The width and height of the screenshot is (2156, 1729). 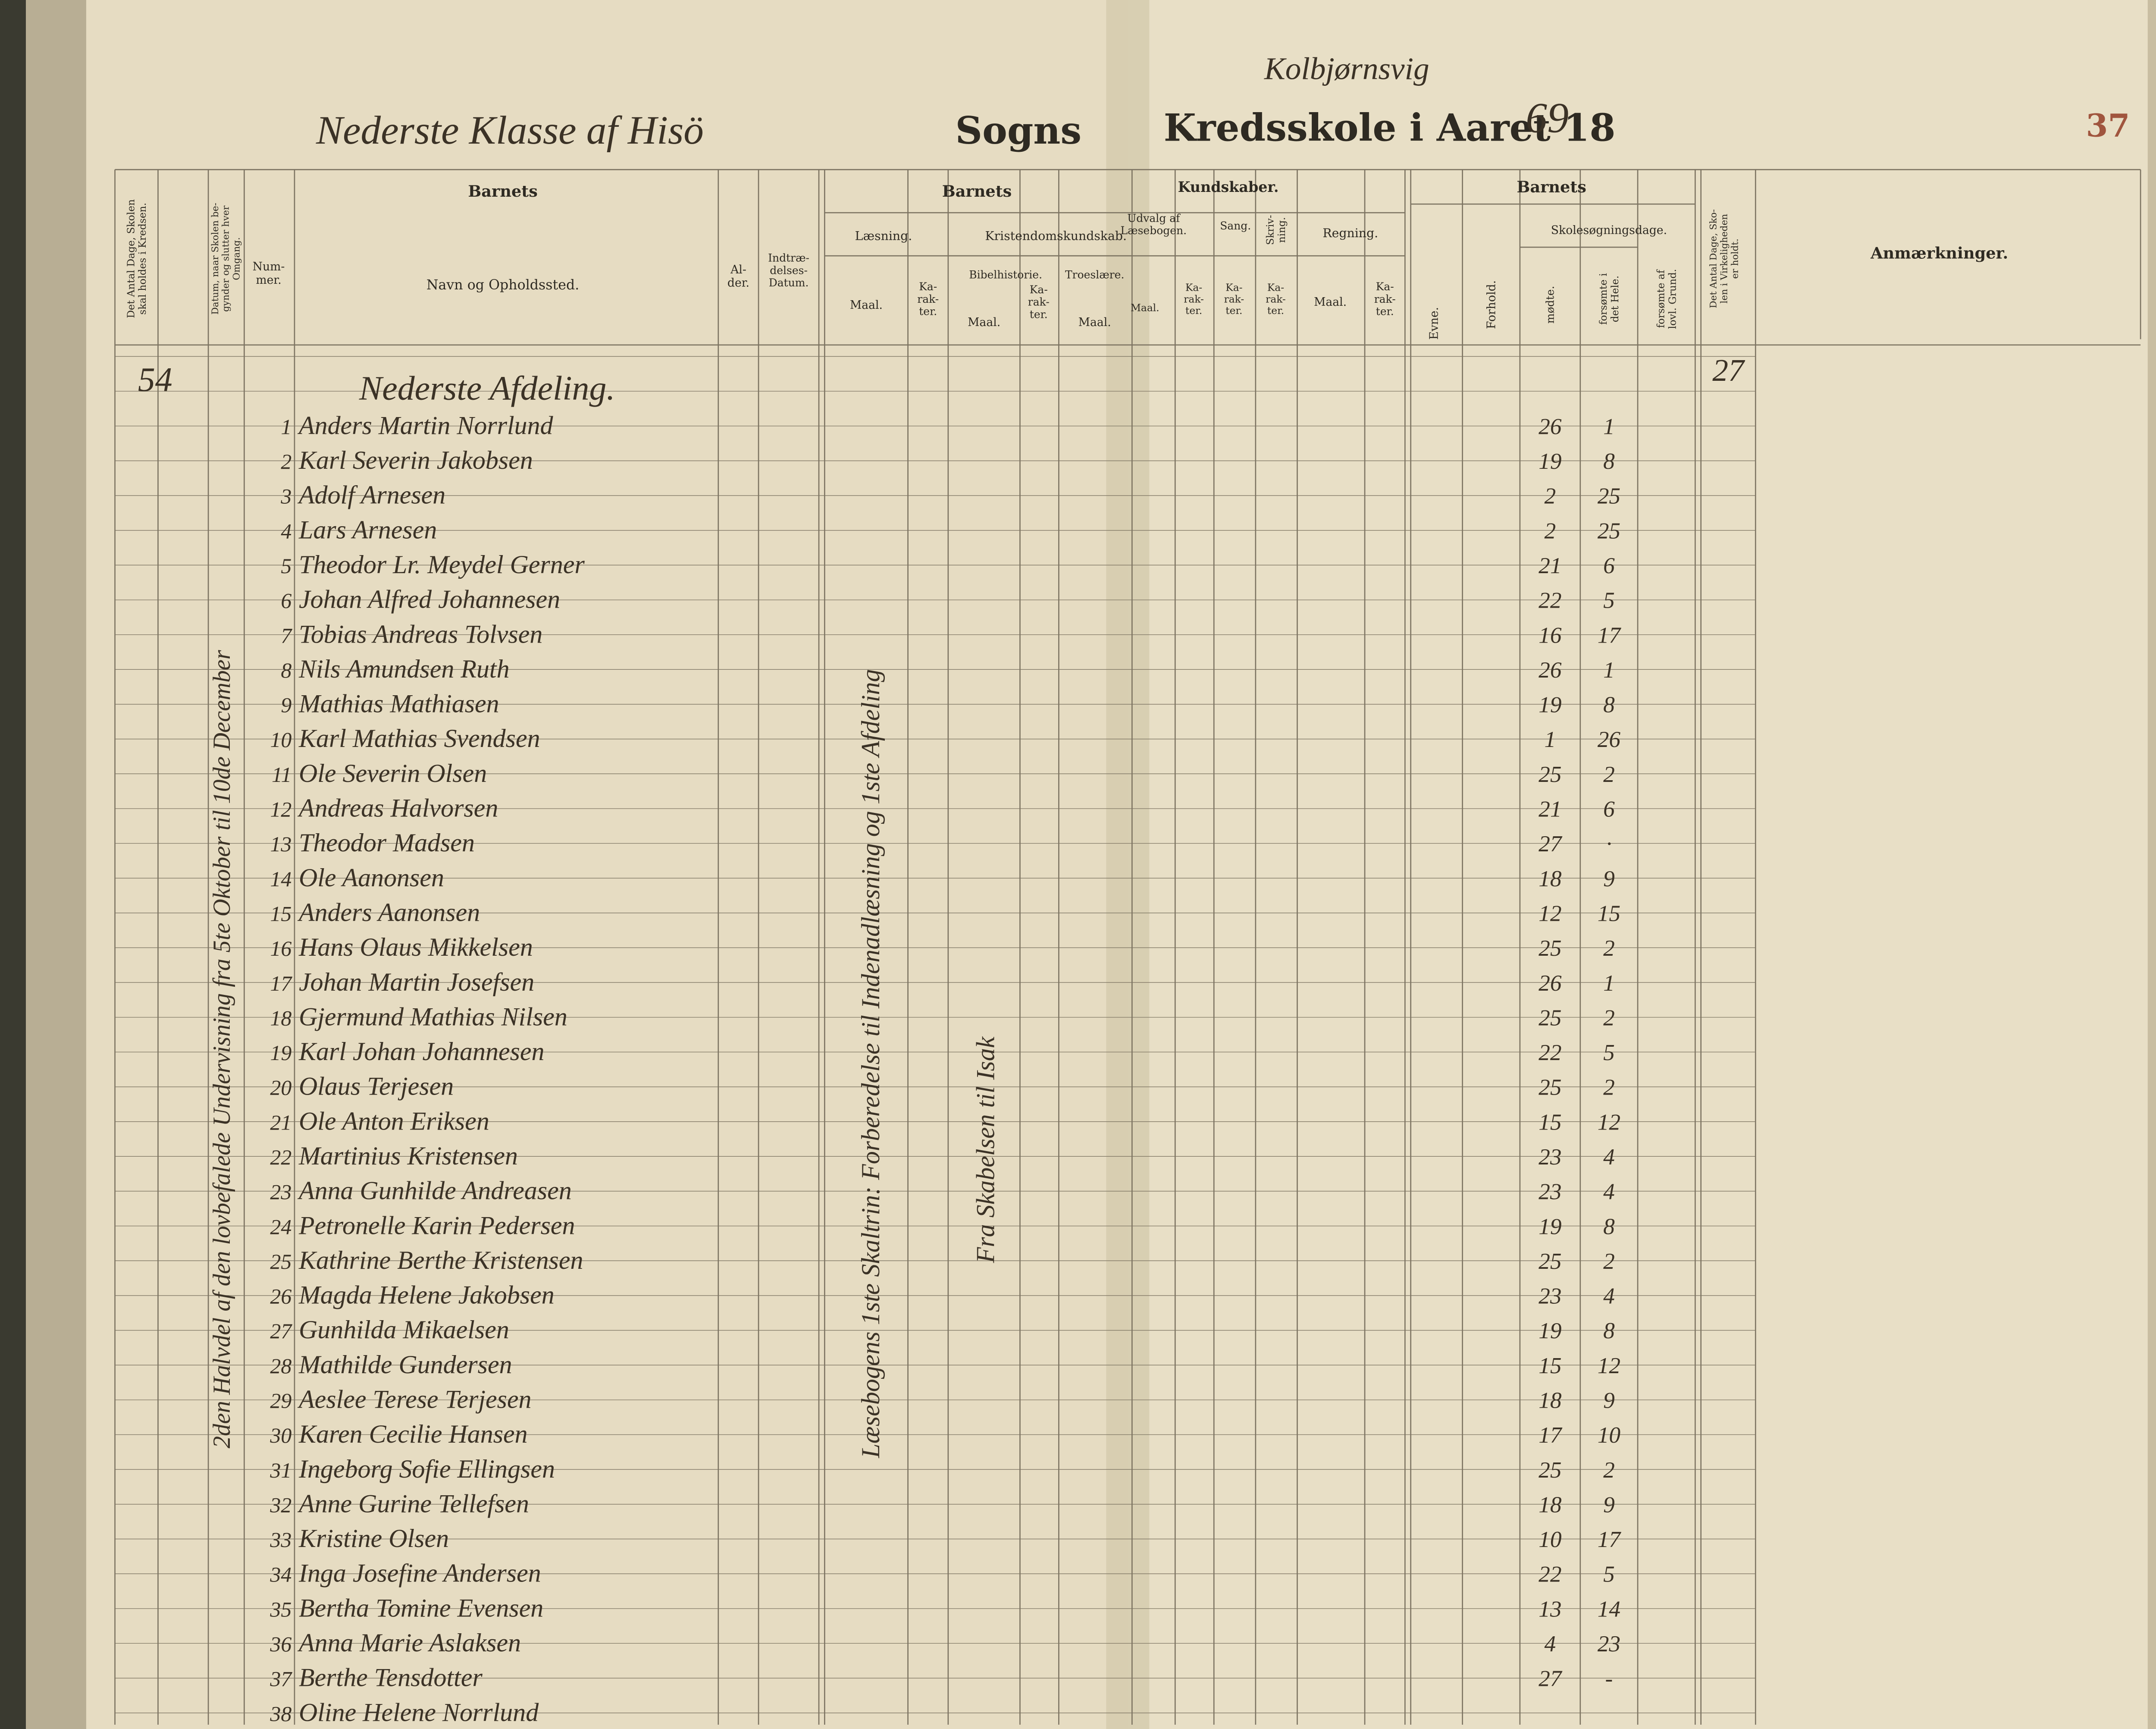 I want to click on header-line-text: er holdt., so click(x=1735, y=259).